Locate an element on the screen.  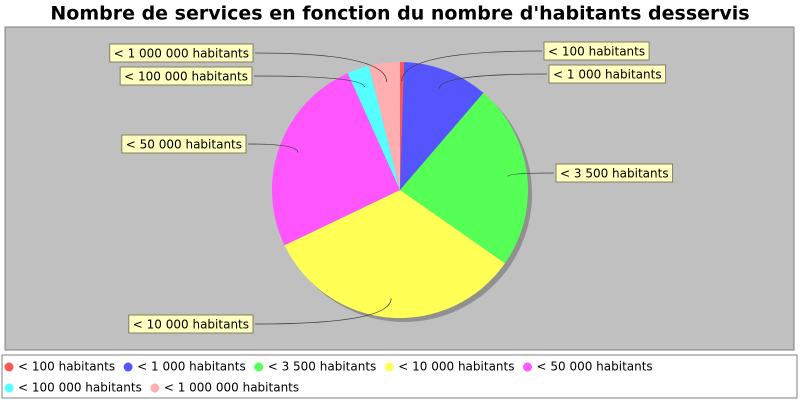
slice-label: < 100 000 habitants is located at coordinates (186, 77).